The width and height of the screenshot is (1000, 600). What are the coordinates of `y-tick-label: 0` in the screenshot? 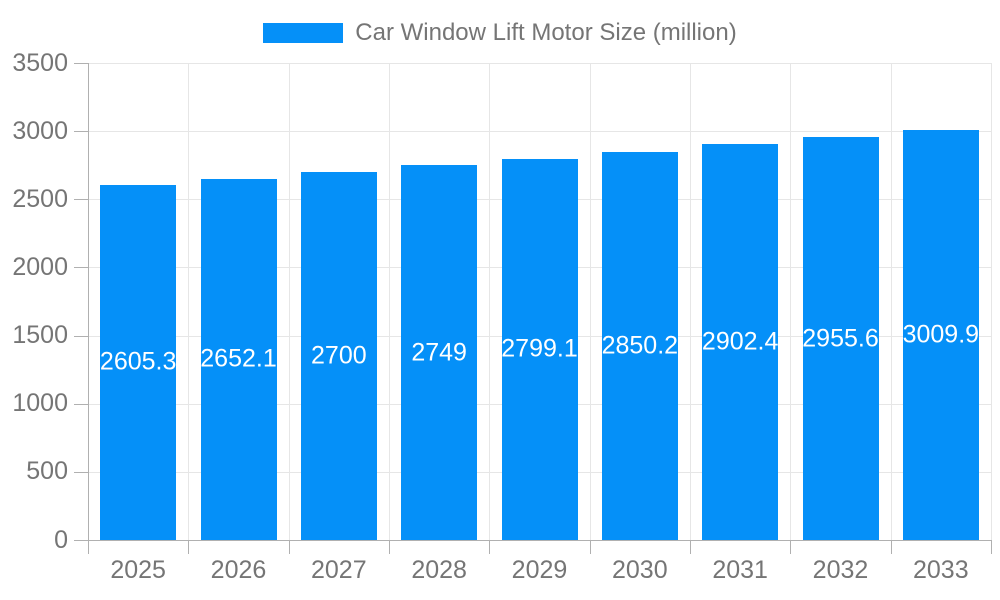 It's located at (61, 539).